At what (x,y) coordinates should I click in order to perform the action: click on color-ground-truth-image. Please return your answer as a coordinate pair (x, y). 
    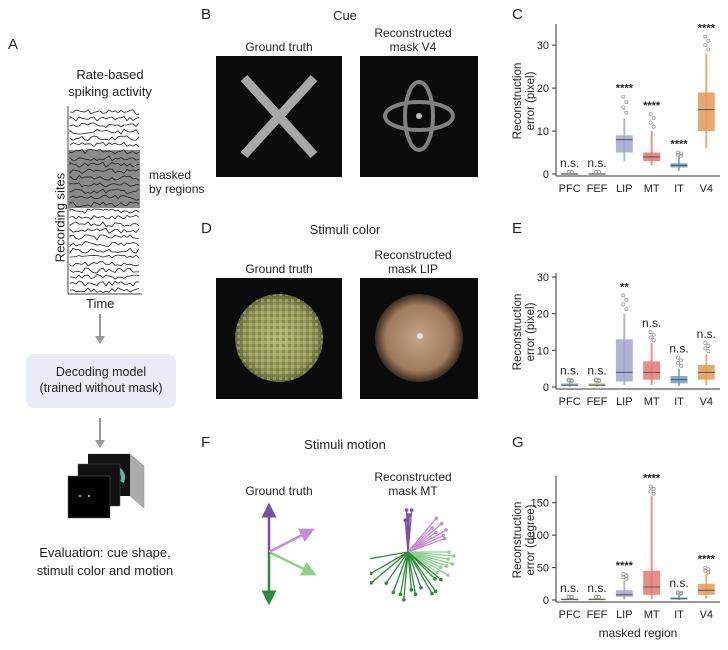
    Looking at the image, I should click on (279, 338).